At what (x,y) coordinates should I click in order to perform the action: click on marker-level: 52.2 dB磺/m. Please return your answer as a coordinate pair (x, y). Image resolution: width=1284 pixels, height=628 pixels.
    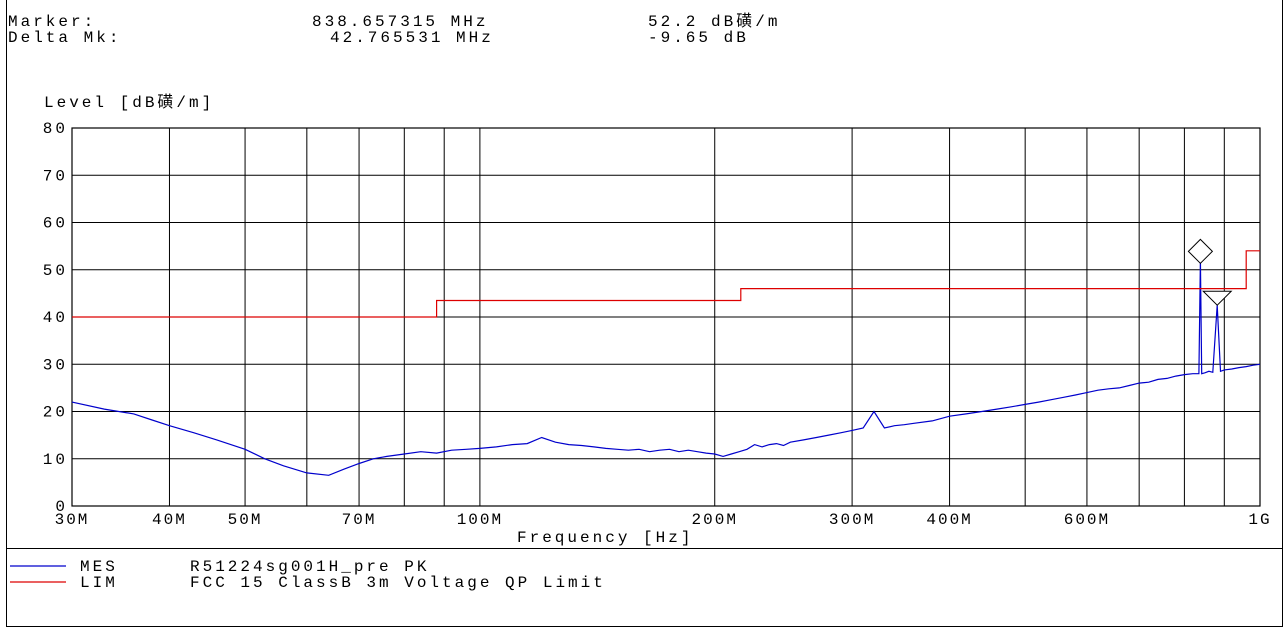
    Looking at the image, I should click on (714, 22).